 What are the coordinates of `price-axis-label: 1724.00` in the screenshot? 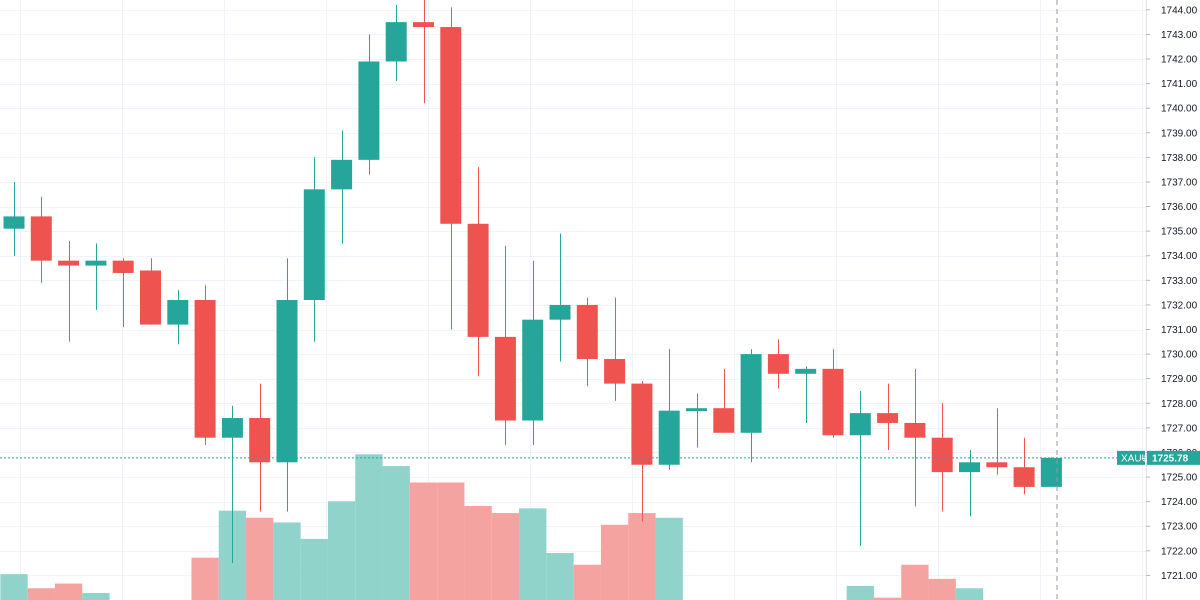 It's located at (1179, 502).